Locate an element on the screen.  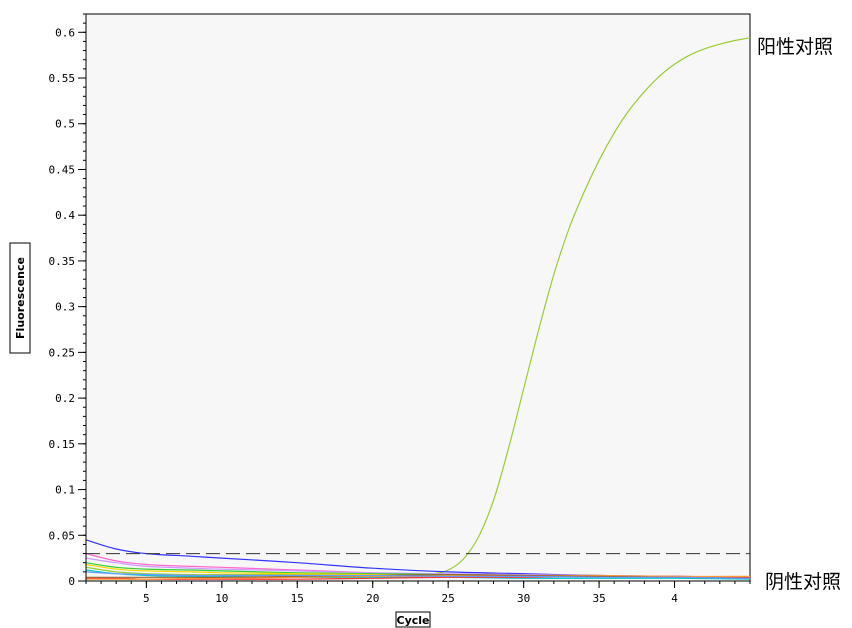
x-tick-label: 20 is located at coordinates (372, 598).